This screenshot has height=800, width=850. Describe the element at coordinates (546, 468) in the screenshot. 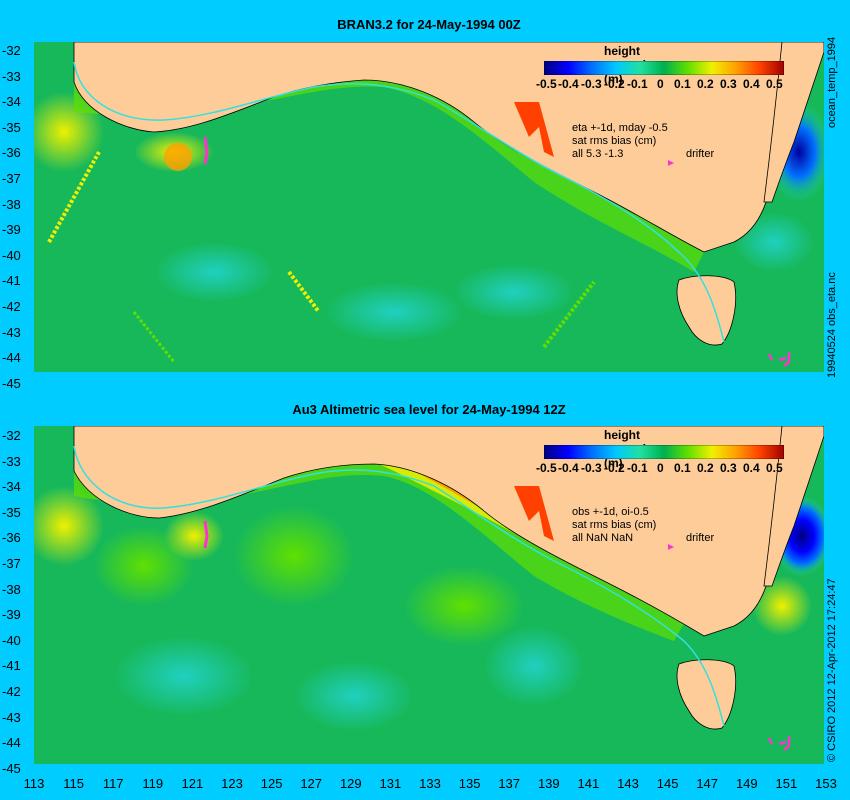

I see `colorbar-tick: -0.5` at that location.